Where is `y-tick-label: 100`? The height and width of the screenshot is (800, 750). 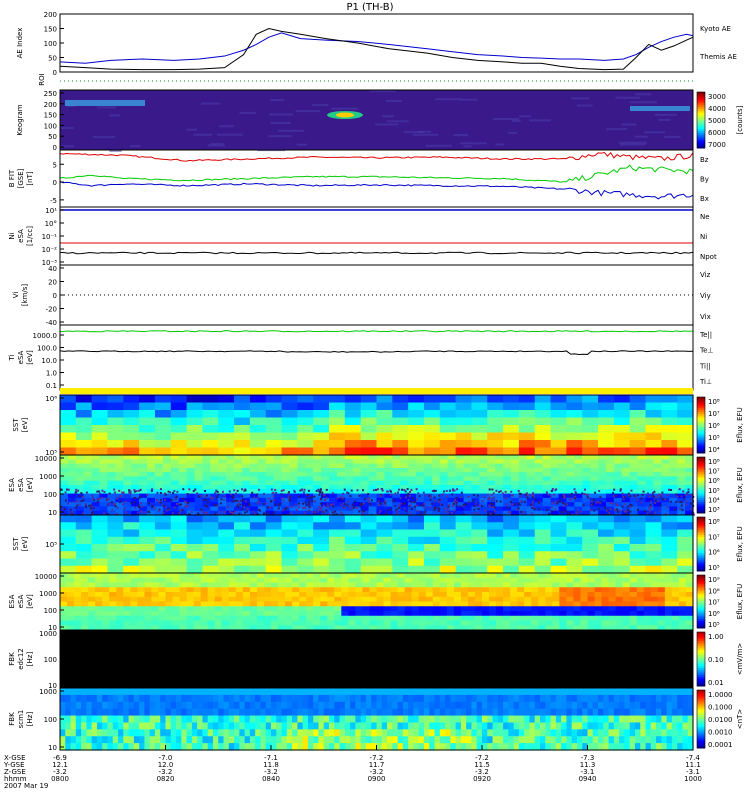 y-tick-label: 100 is located at coordinates (50, 126).